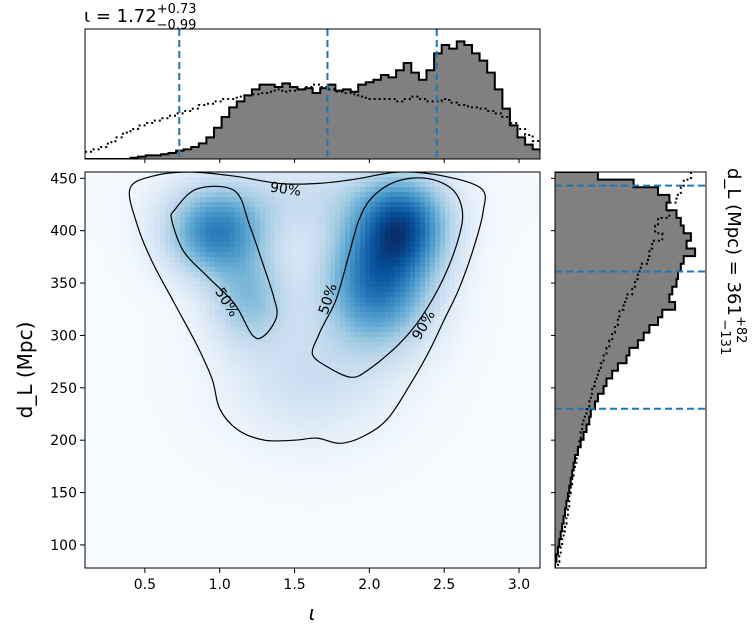  Describe the element at coordinates (177, 9) in the screenshot. I see `iota-summary-sup: +0.73` at that location.